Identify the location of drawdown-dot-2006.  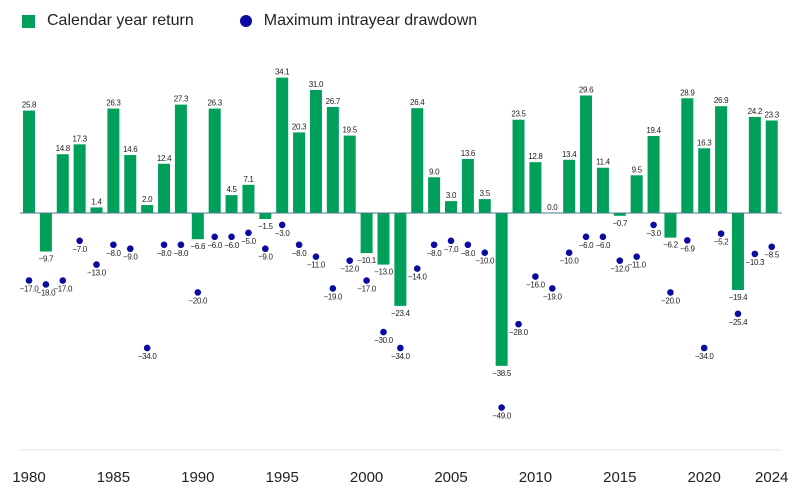
(468, 245).